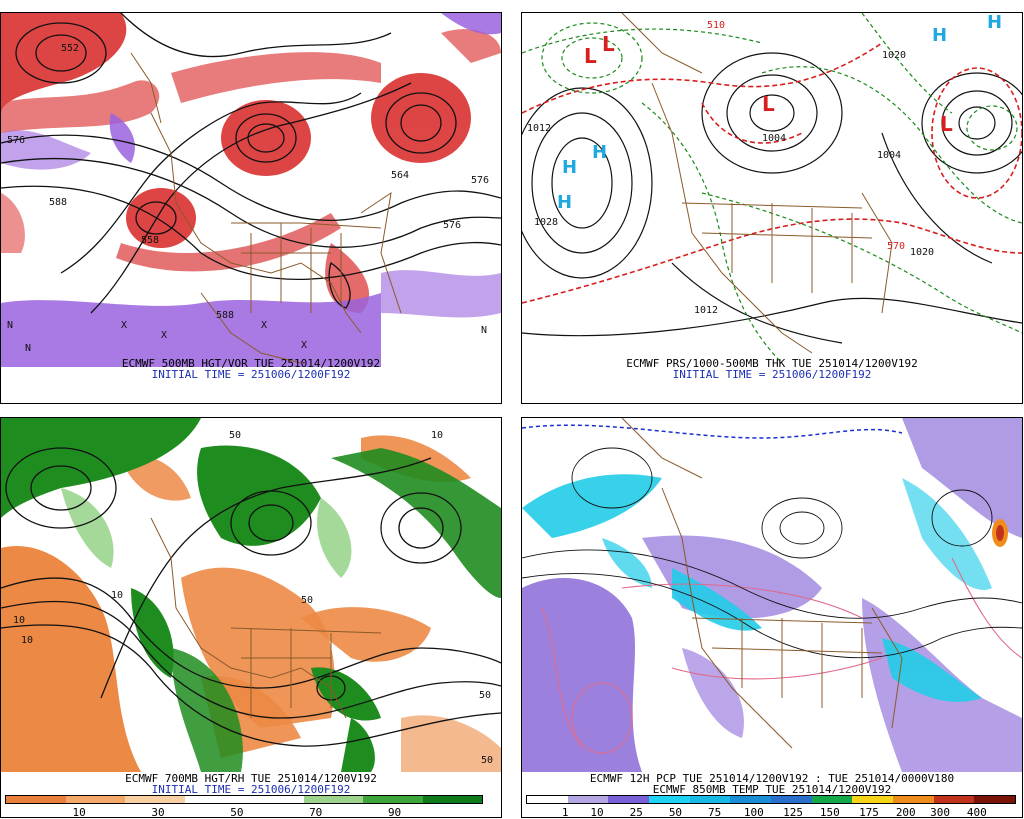 Image resolution: width=1024 pixels, height=819 pixels. Describe the element at coordinates (779, 113) in the screenshot. I see `pressure-highs: H H H H H` at that location.